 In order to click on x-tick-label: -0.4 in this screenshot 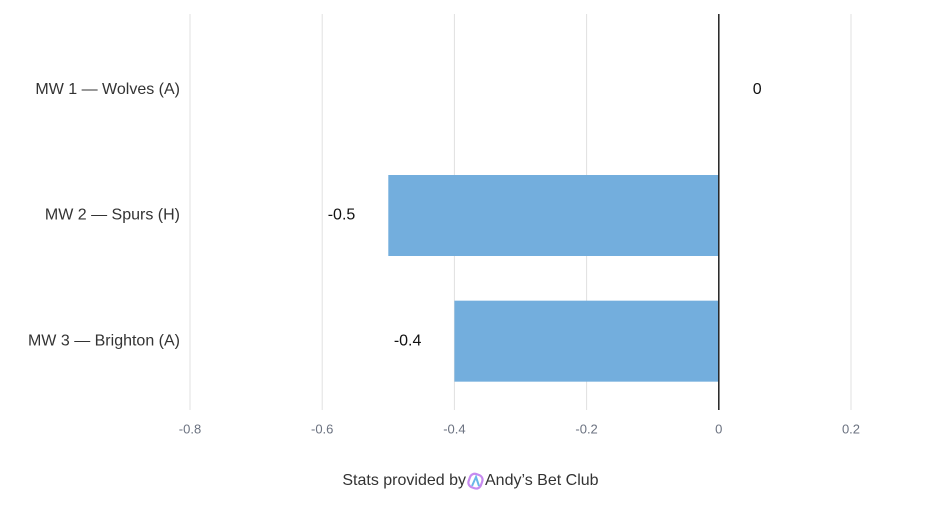, I will do `click(454, 428)`.